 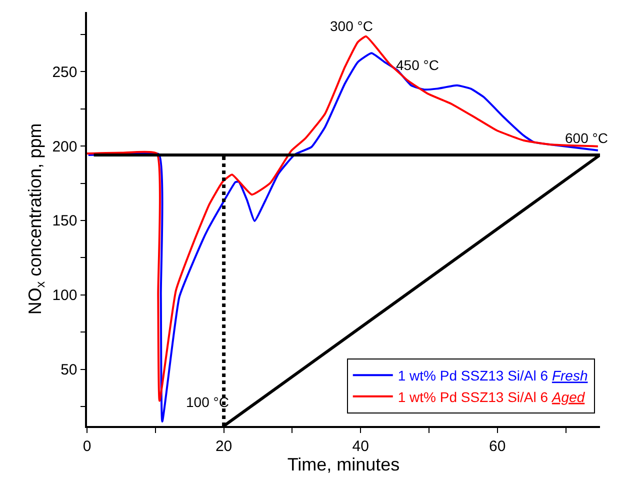 What do you see at coordinates (223, 446) in the screenshot?
I see `x-tick-label: 20` at bounding box center [223, 446].